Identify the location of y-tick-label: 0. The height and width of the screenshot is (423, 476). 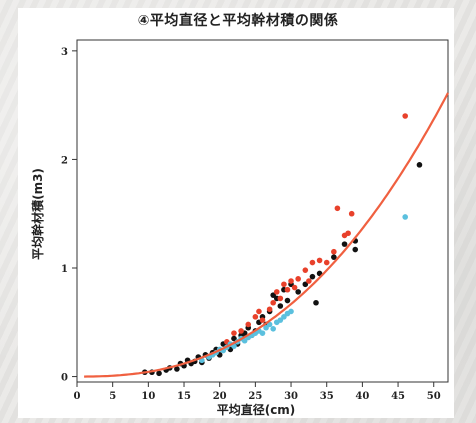
(64, 378).